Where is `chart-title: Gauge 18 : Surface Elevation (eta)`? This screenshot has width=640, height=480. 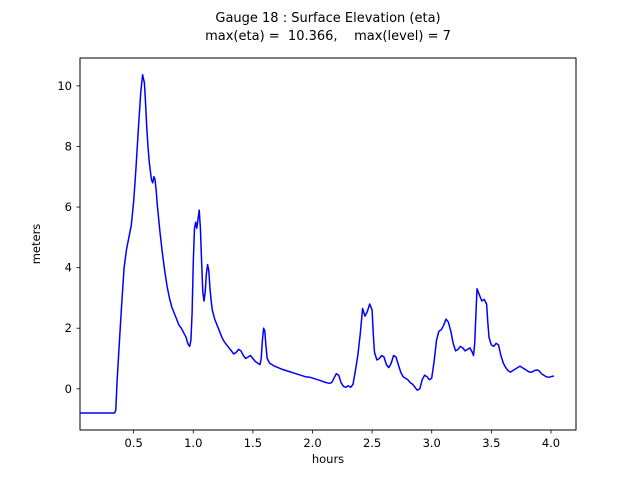
chart-title: Gauge 18 : Surface Elevation (eta) is located at coordinates (328, 18).